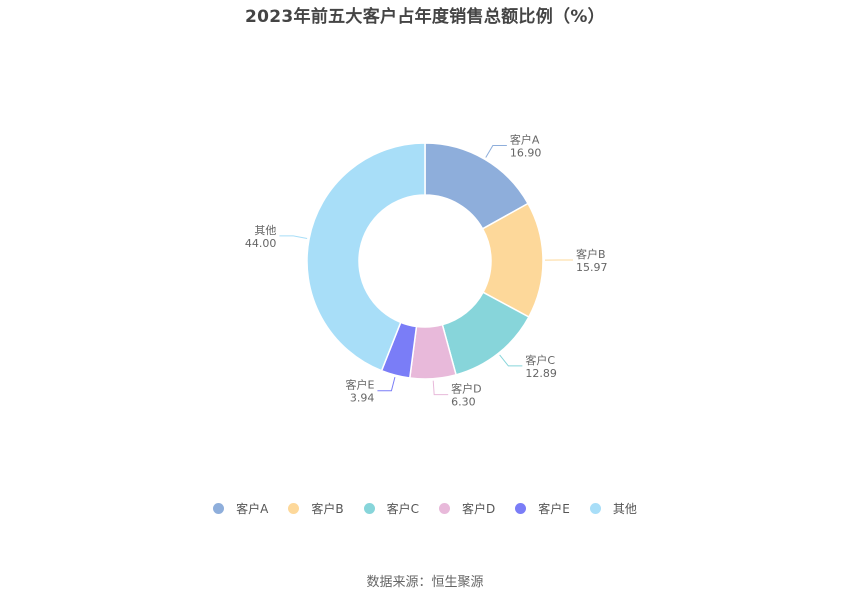 This screenshot has height=600, width=850. What do you see at coordinates (463, 402) in the screenshot?
I see `slice-label-value-d: 6.30` at bounding box center [463, 402].